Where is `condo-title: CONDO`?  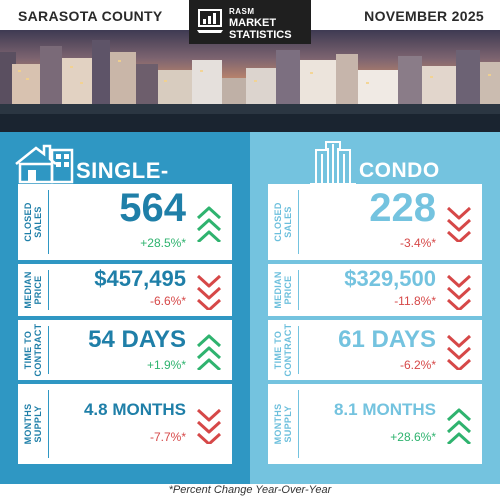 condo-title: CONDO is located at coordinates (399, 170).